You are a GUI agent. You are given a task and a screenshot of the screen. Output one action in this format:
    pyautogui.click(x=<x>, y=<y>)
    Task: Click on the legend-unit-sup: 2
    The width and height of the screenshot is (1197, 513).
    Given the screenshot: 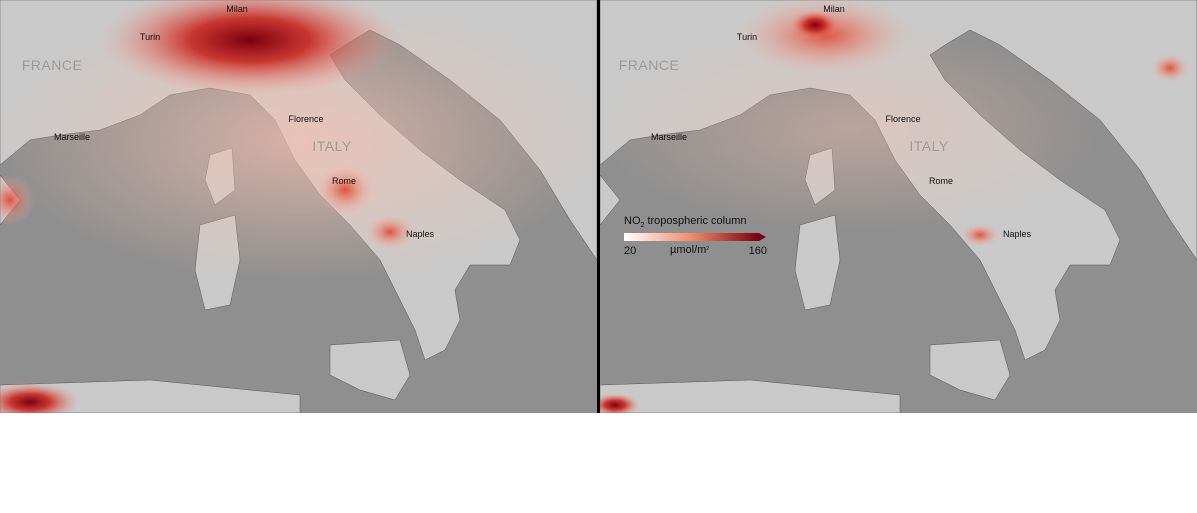 What is the action you would take?
    pyautogui.click(x=707, y=249)
    